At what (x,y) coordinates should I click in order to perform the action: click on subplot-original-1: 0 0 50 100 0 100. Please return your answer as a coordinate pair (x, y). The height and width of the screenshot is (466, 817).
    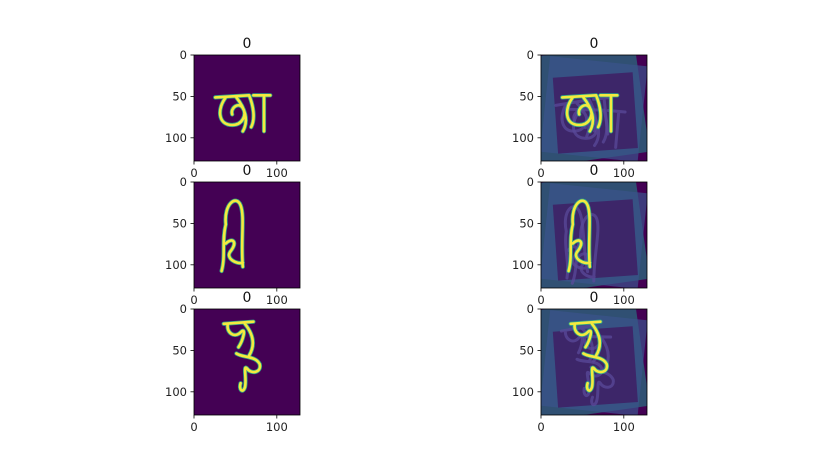
    Looking at the image, I should click on (233, 108).